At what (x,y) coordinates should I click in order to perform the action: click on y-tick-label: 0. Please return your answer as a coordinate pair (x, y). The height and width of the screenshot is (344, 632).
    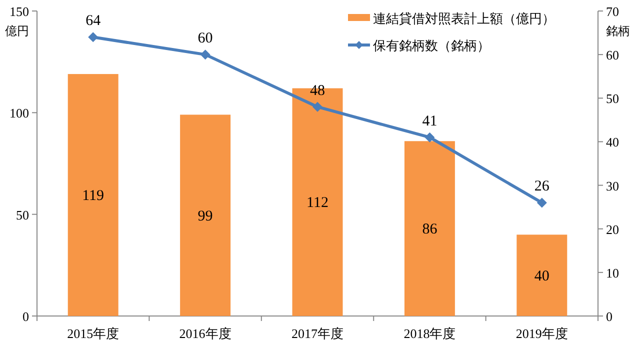
    Looking at the image, I should click on (25, 316).